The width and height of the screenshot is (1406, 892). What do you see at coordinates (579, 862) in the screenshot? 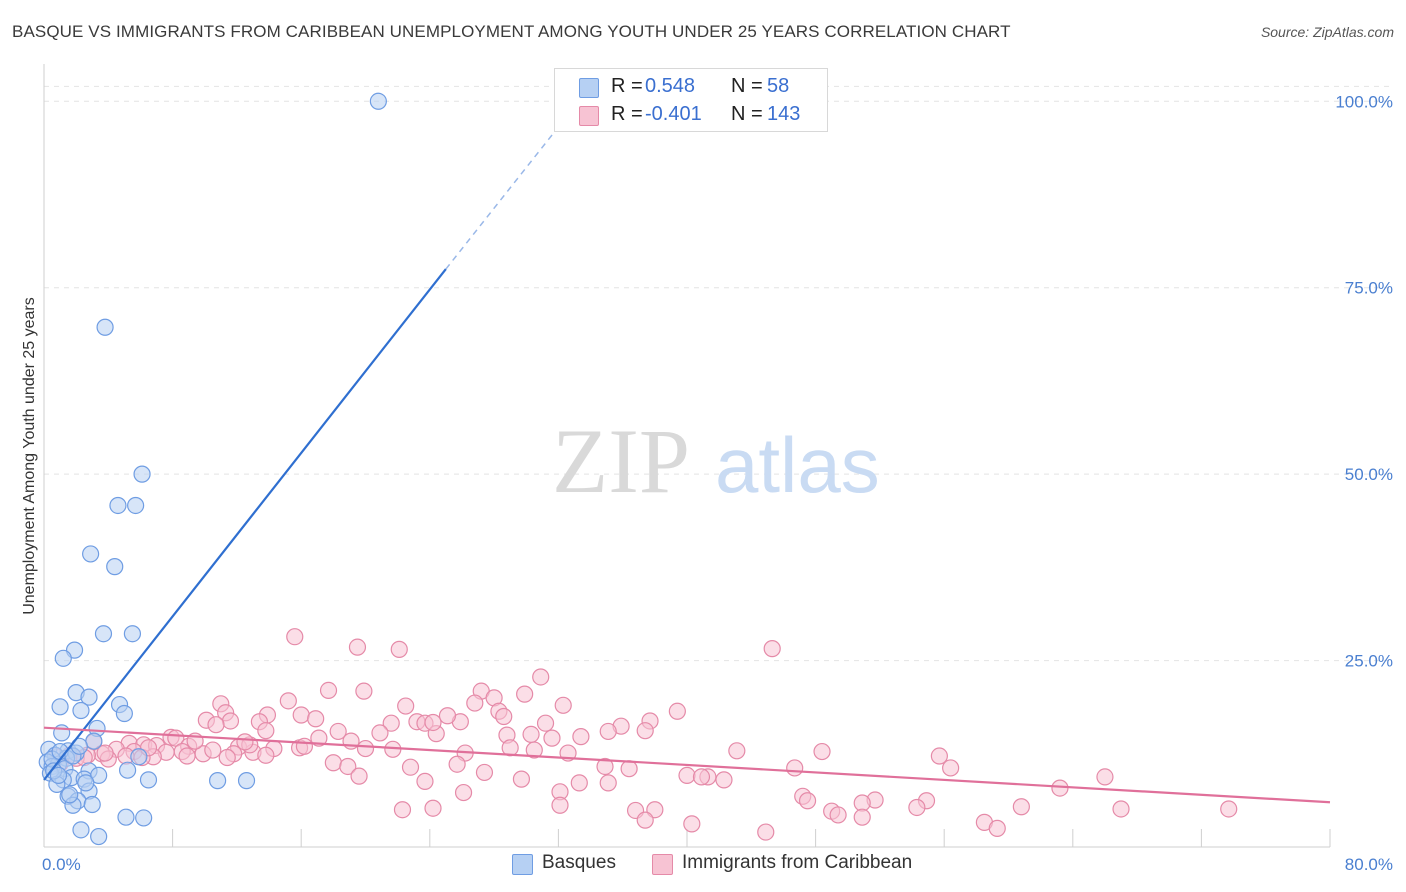
I see `bottom-legend-label-basques: Basques` at bounding box center [579, 862].